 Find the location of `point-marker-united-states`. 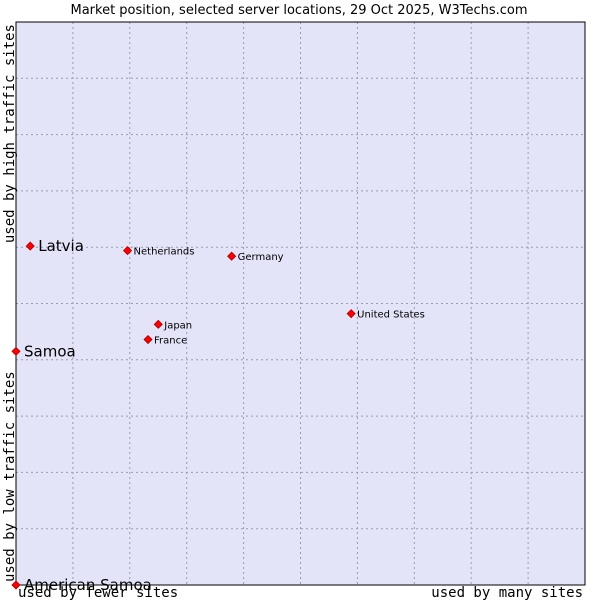

point-marker-united-states is located at coordinates (351, 314).